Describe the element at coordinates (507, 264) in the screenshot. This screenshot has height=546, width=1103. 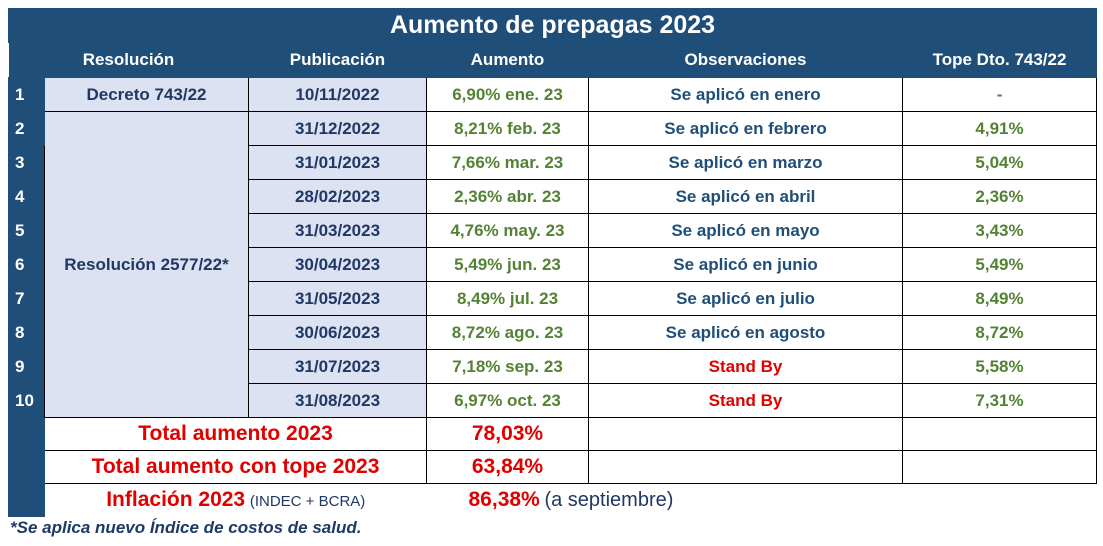
I see `increase: 5,49% jun. 23` at that location.